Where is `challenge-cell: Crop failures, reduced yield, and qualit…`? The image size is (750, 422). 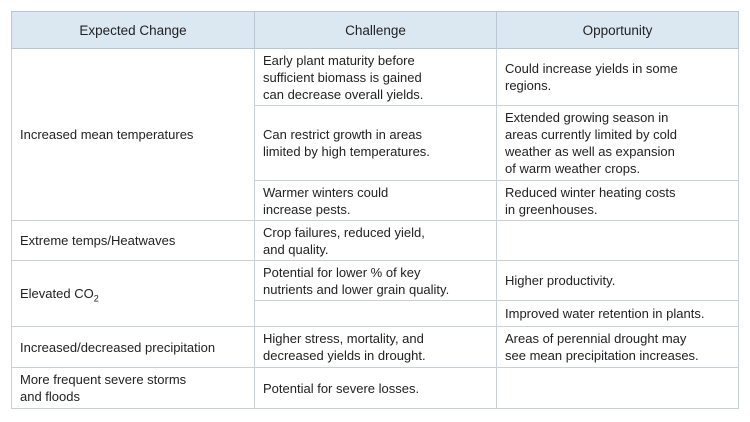 challenge-cell: Crop failures, reduced yield, and qualit… is located at coordinates (375, 240).